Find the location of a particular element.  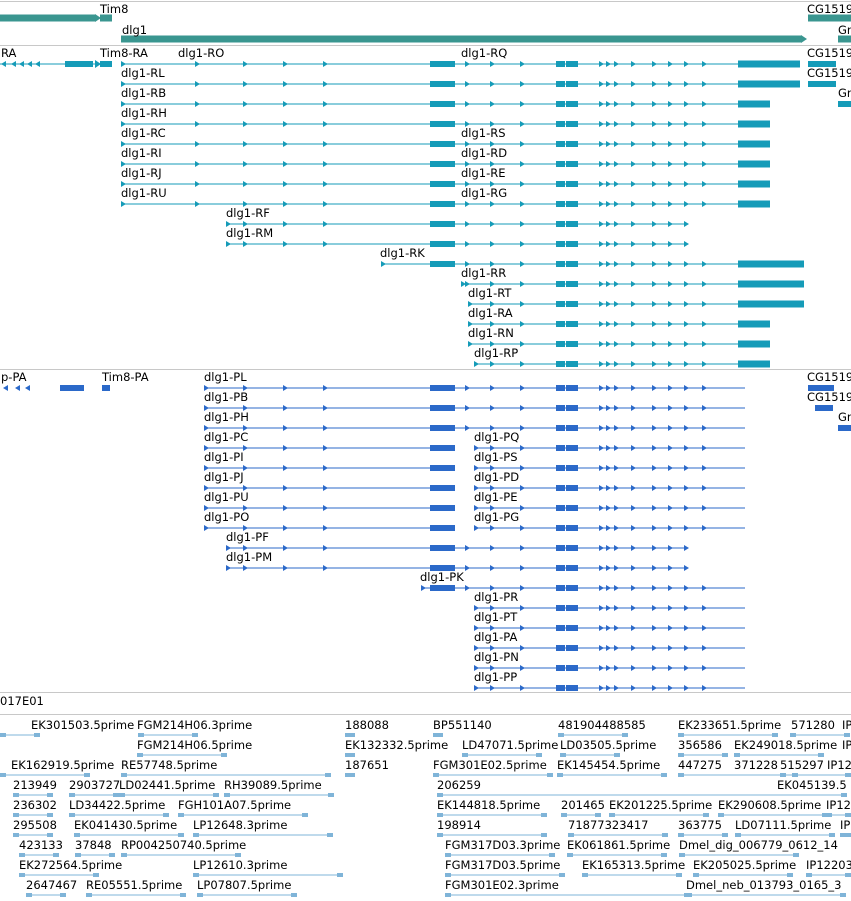

protein-label: dlg1-PC is located at coordinates (226, 437).